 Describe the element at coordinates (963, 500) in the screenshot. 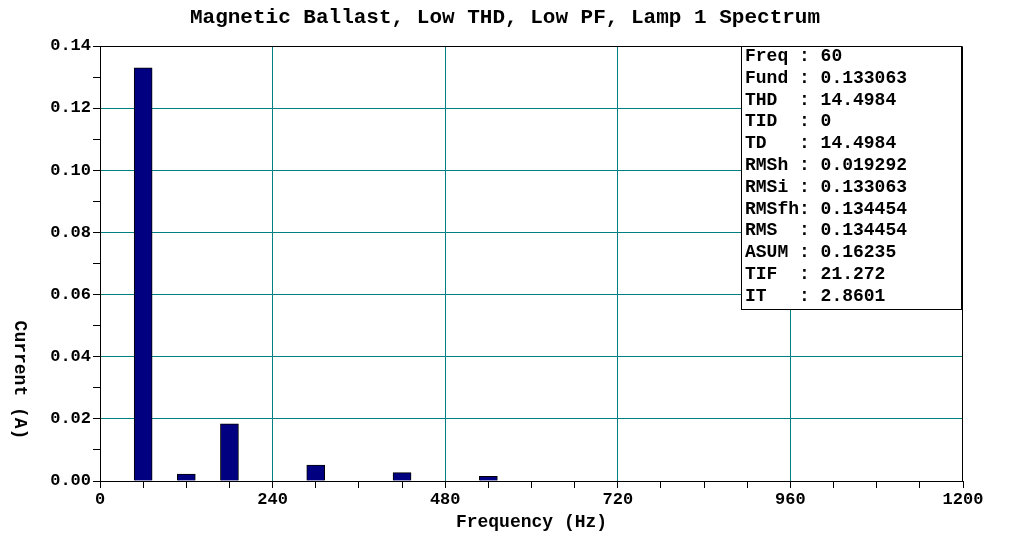

I see `x-tick-label: 1200` at that location.